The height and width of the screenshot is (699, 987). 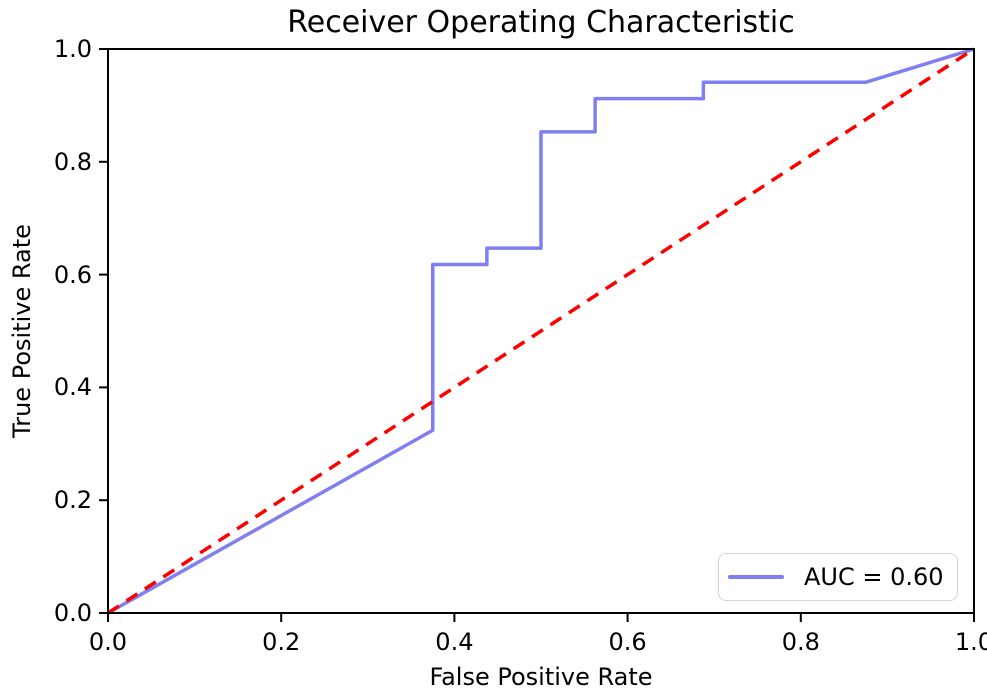 What do you see at coordinates (22, 331) in the screenshot?
I see `y-axis-label: True Positive Rate` at bounding box center [22, 331].